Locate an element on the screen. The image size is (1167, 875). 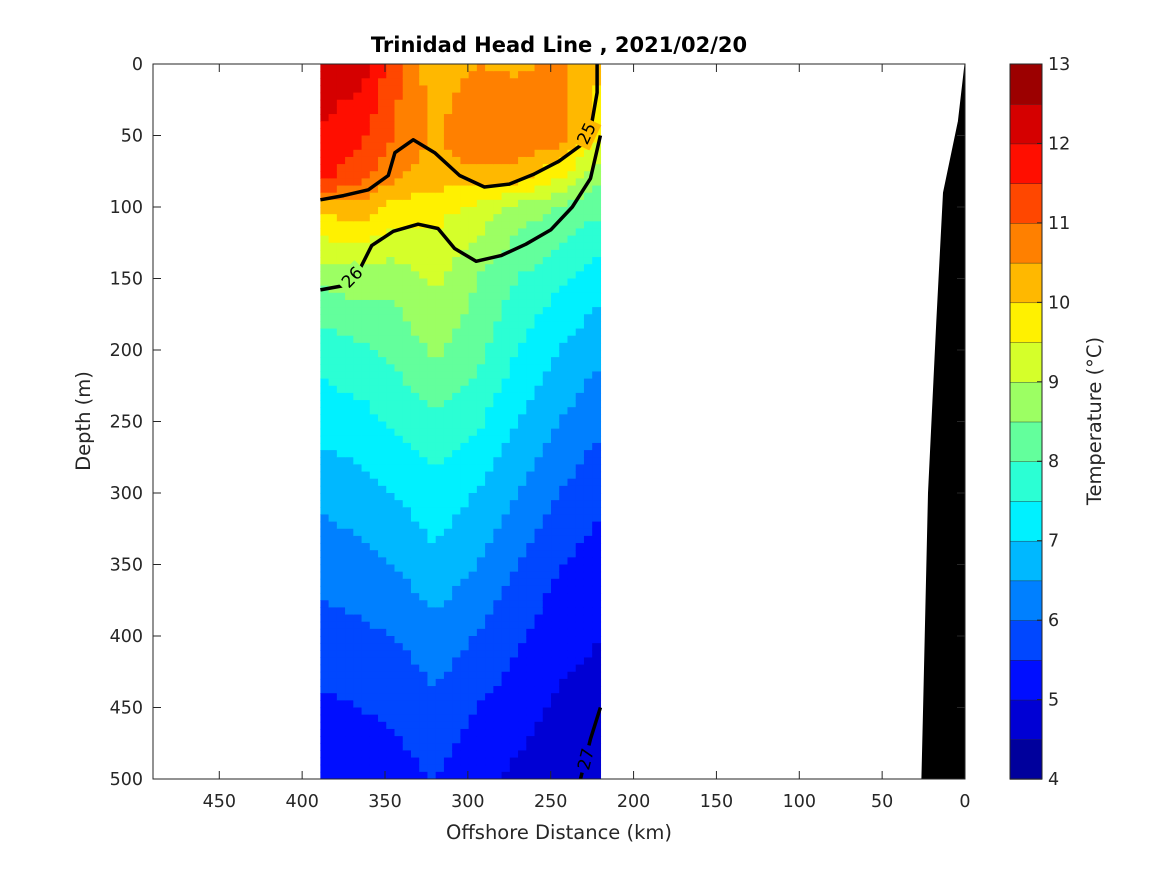
y-tick-label: 350 is located at coordinates (126, 566).